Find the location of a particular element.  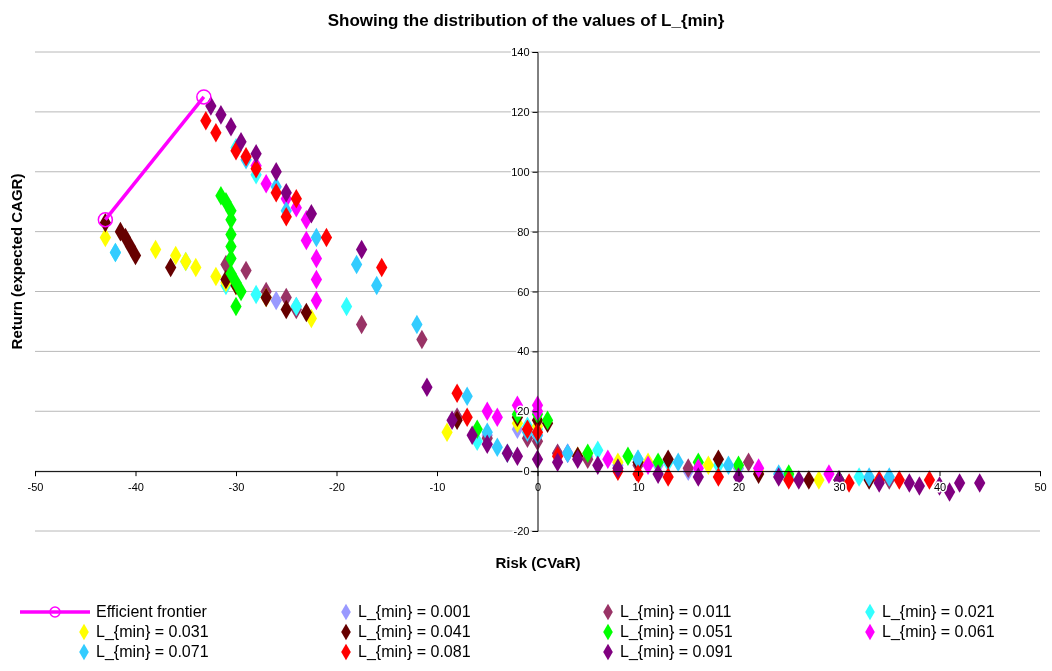

x-tick-label: -40 is located at coordinates (136, 487).